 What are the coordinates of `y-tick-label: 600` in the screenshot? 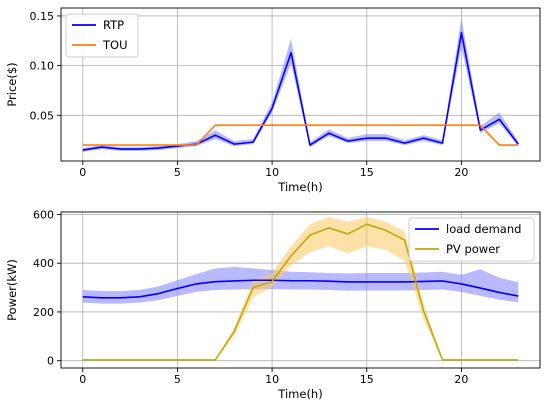 It's located at (43, 214).